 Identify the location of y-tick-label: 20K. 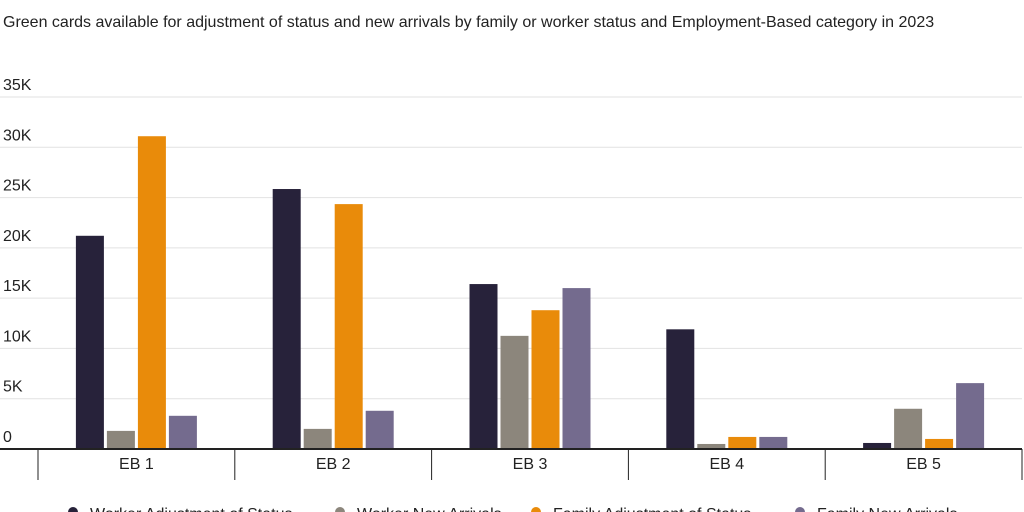
(17, 236).